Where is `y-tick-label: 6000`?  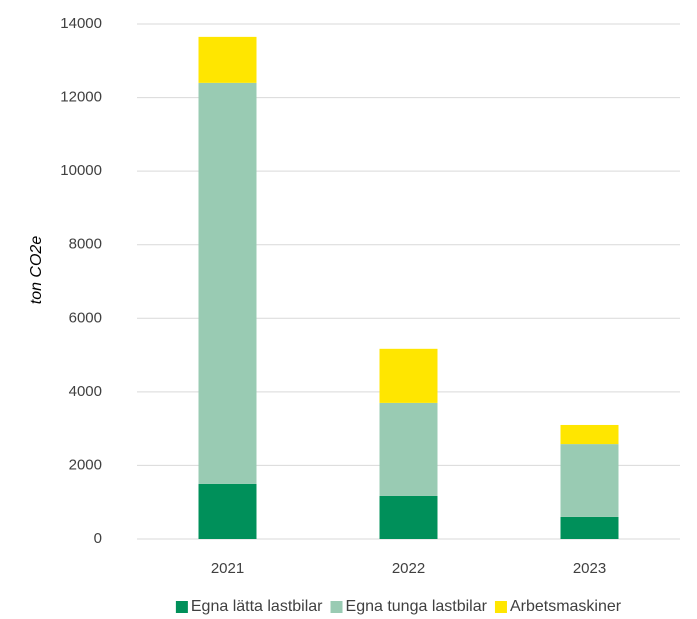 y-tick-label: 6000 is located at coordinates (85, 317).